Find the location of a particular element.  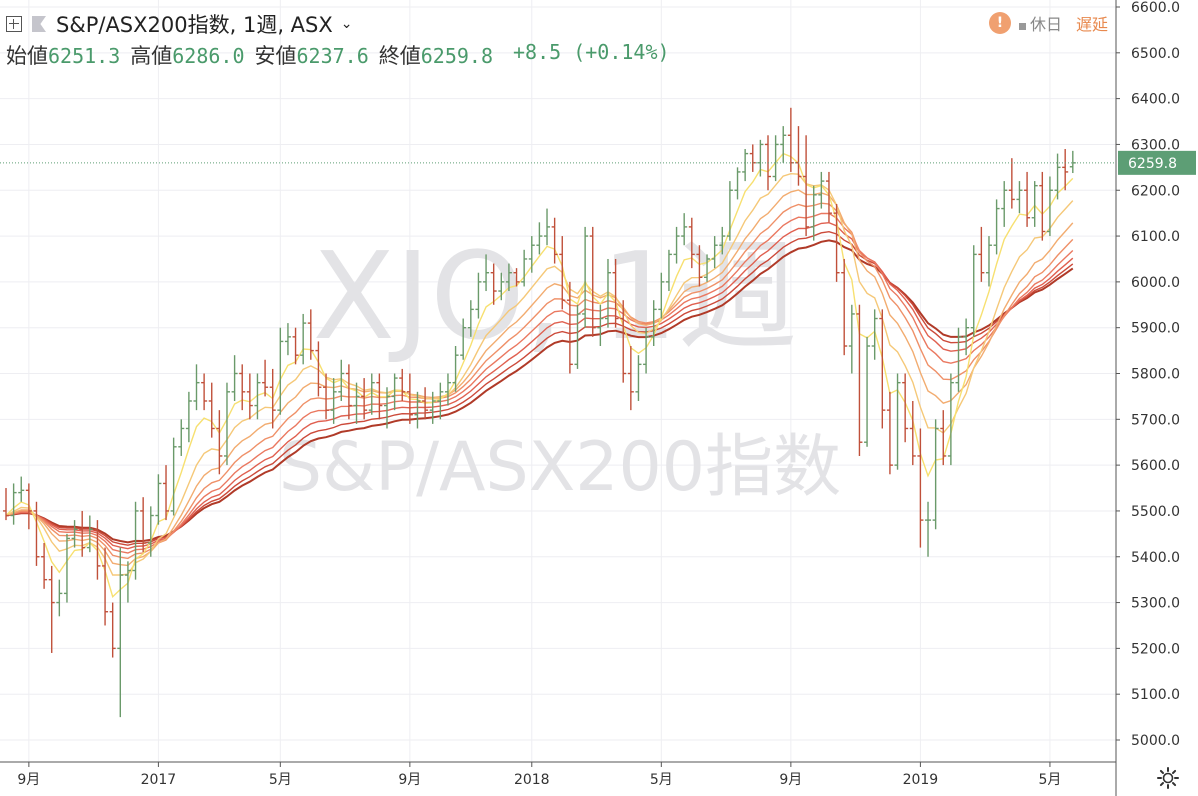

last-price-tag-label: 6259.8 is located at coordinates (1152, 164).